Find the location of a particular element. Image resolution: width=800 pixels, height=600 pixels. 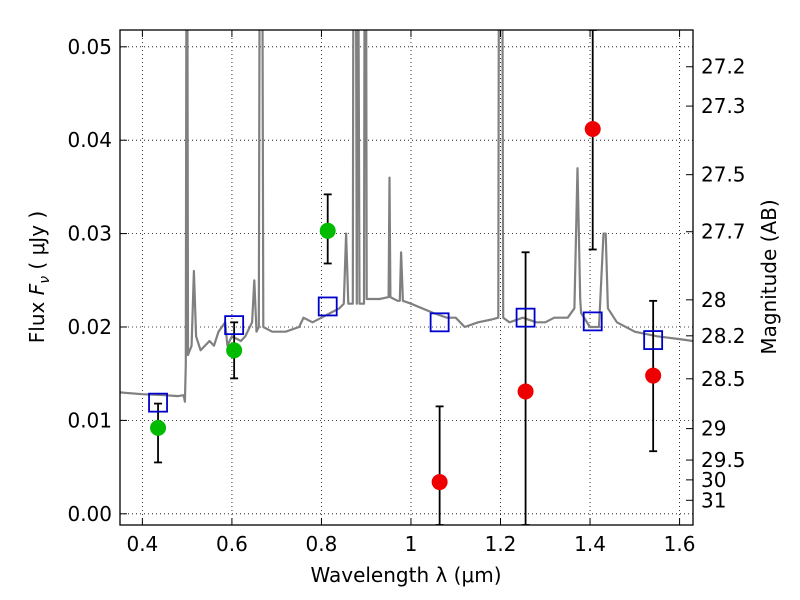

y2-tick-label: 28.5 is located at coordinates (723, 379).